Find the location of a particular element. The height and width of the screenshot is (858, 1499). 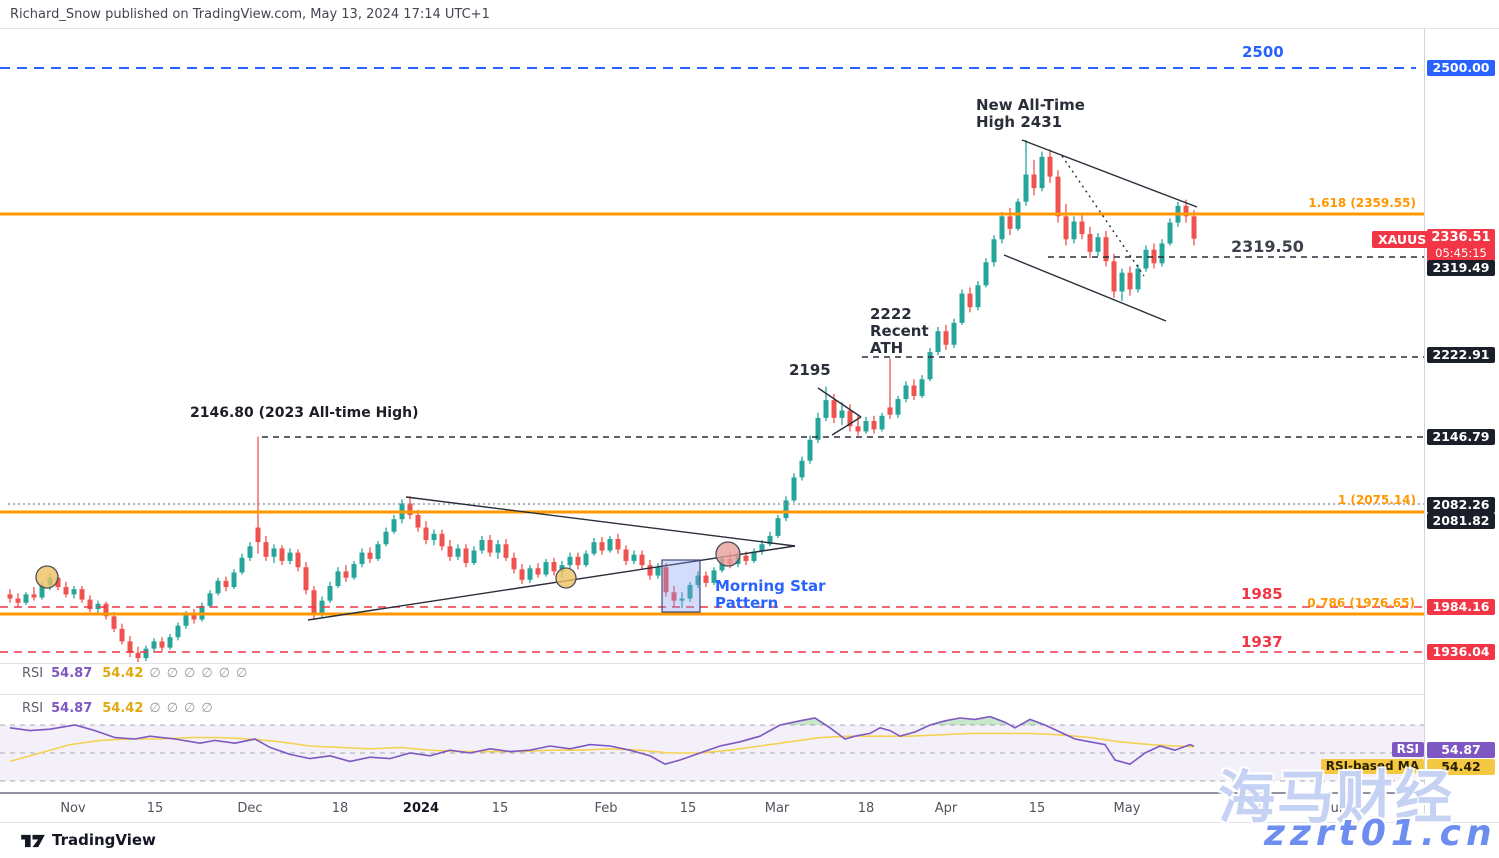

fib-label-1618: 1.618 (2359.55) is located at coordinates (1362, 203).